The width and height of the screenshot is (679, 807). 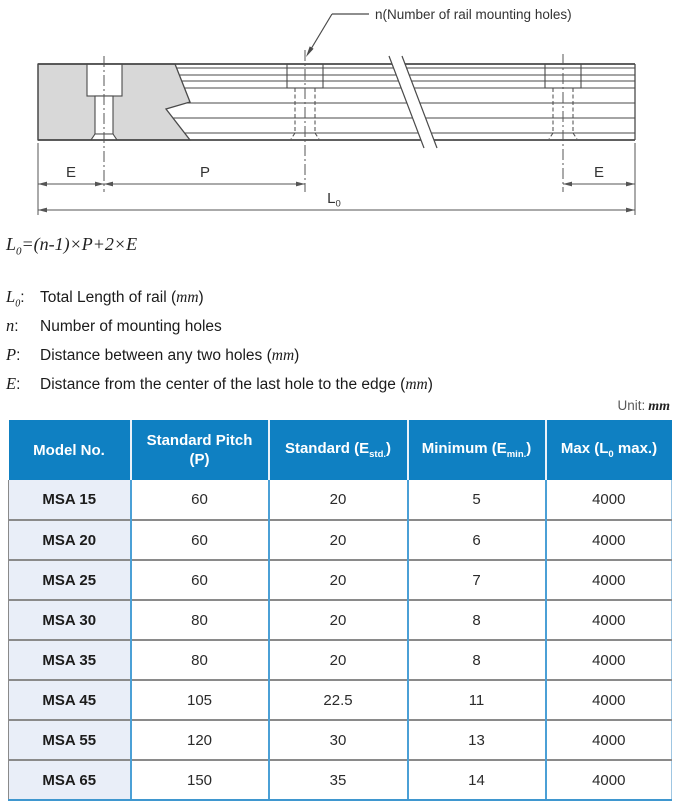 I want to click on cell-standard-e: 22.5, so click(x=338, y=699).